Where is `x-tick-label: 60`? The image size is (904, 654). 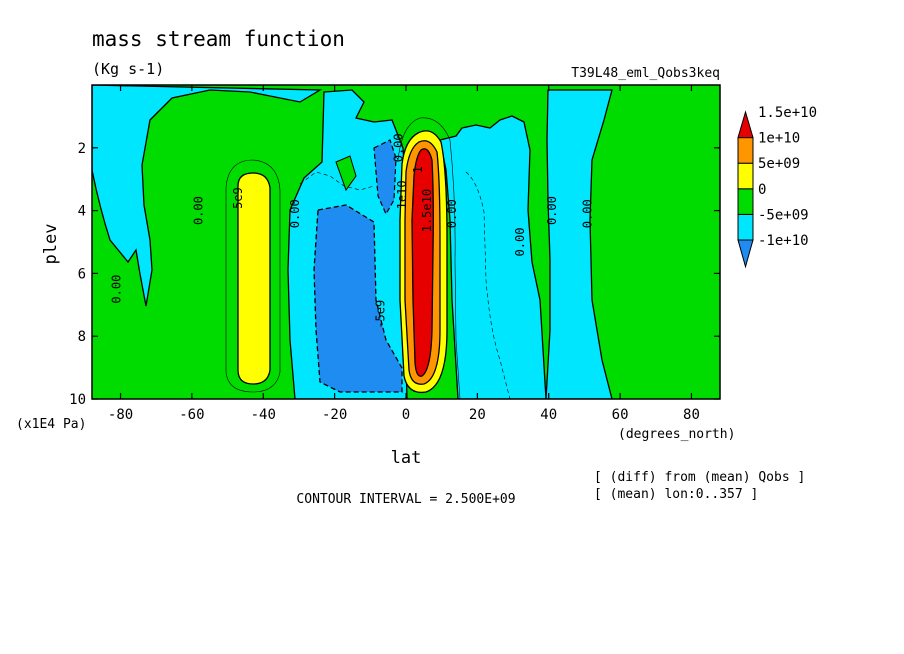 x-tick-label: 60 is located at coordinates (620, 415).